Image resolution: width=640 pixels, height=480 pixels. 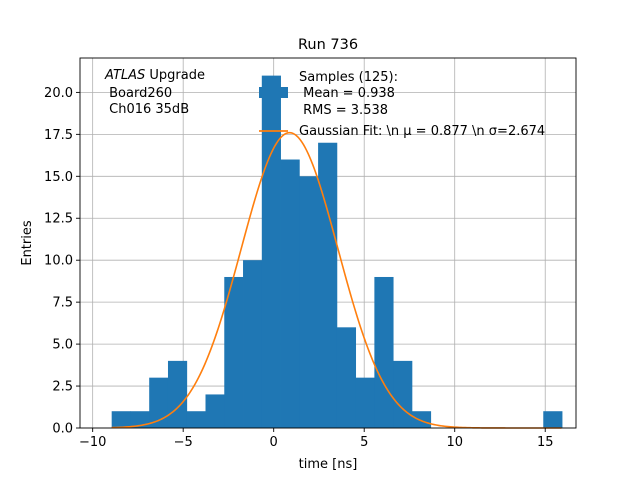 I want to click on legend-hist-line-1: Samples (125):, so click(x=348, y=77).